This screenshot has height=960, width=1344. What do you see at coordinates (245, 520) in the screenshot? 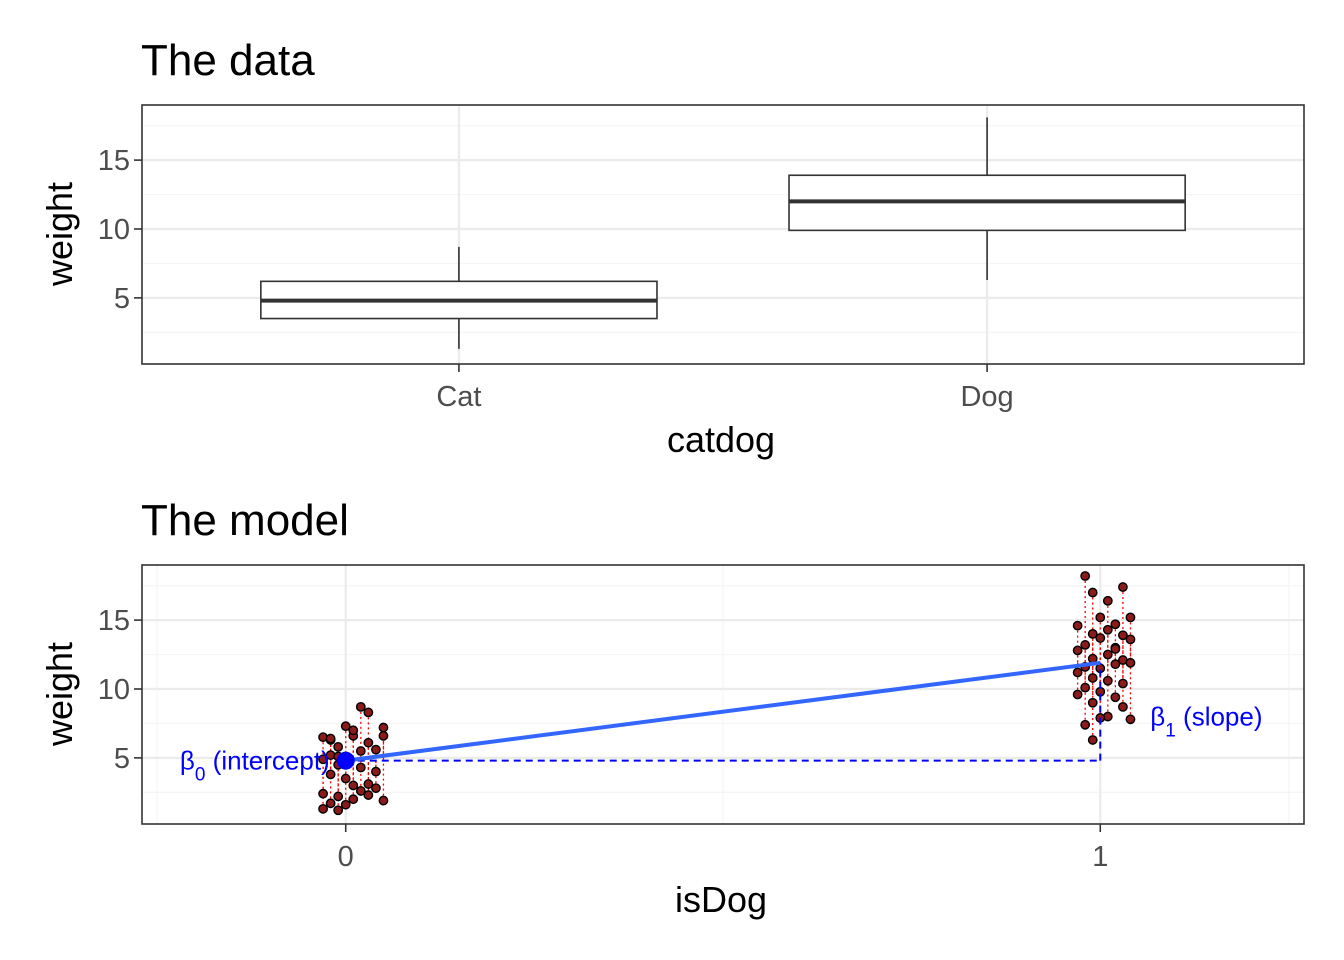
I see `chart-title: The model` at bounding box center [245, 520].